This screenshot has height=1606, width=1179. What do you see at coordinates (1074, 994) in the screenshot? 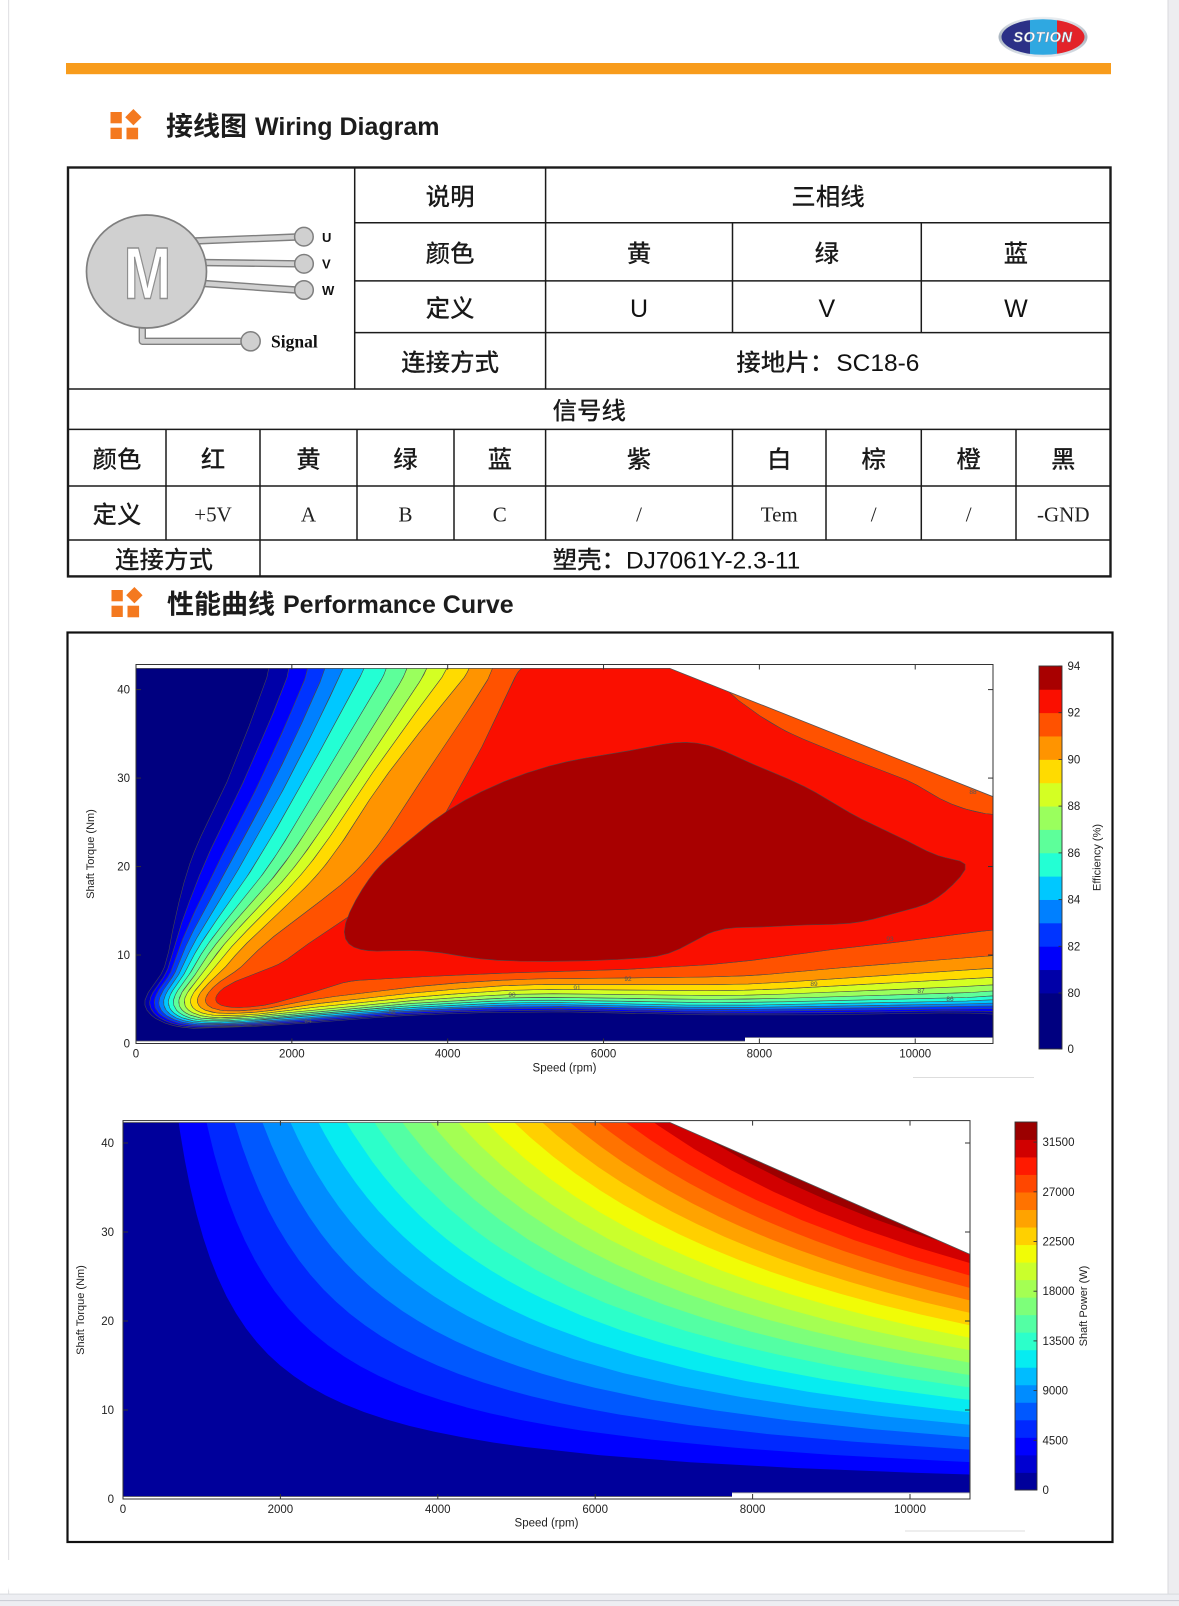
I see `svg-text: 80` at bounding box center [1074, 994].